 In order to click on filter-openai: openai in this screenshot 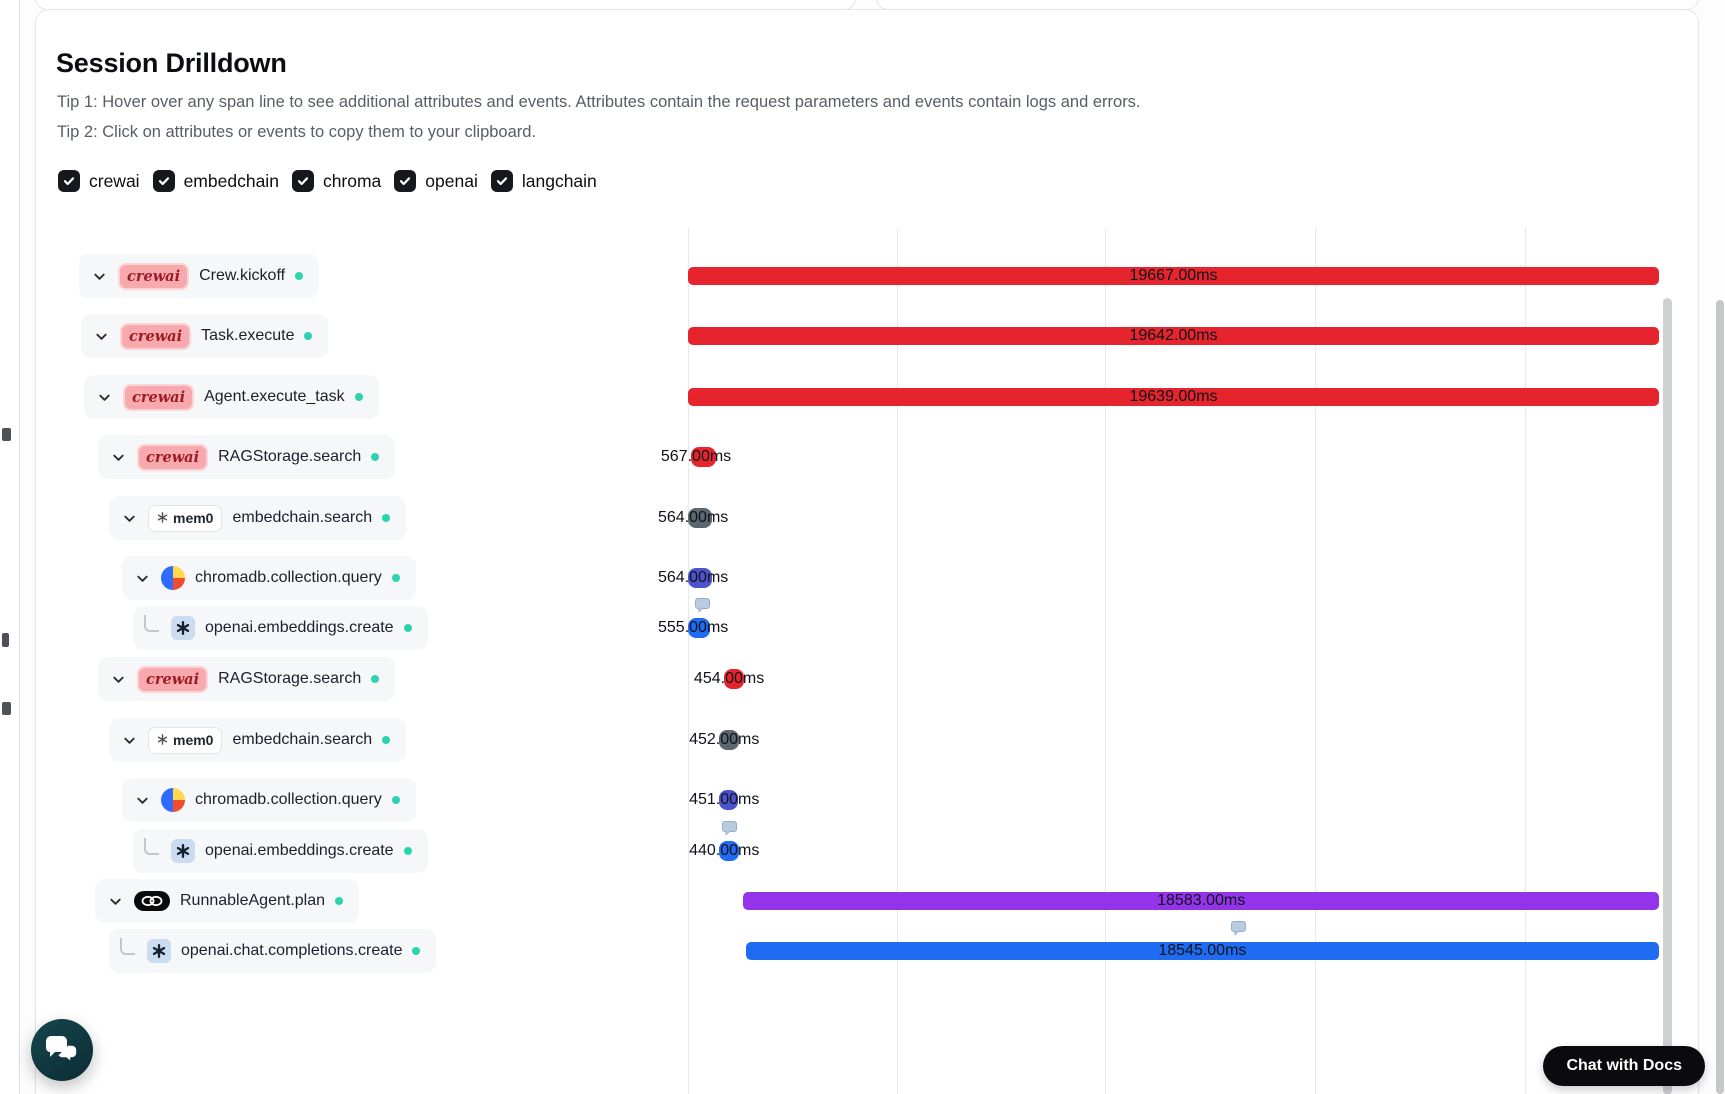, I will do `click(436, 181)`.